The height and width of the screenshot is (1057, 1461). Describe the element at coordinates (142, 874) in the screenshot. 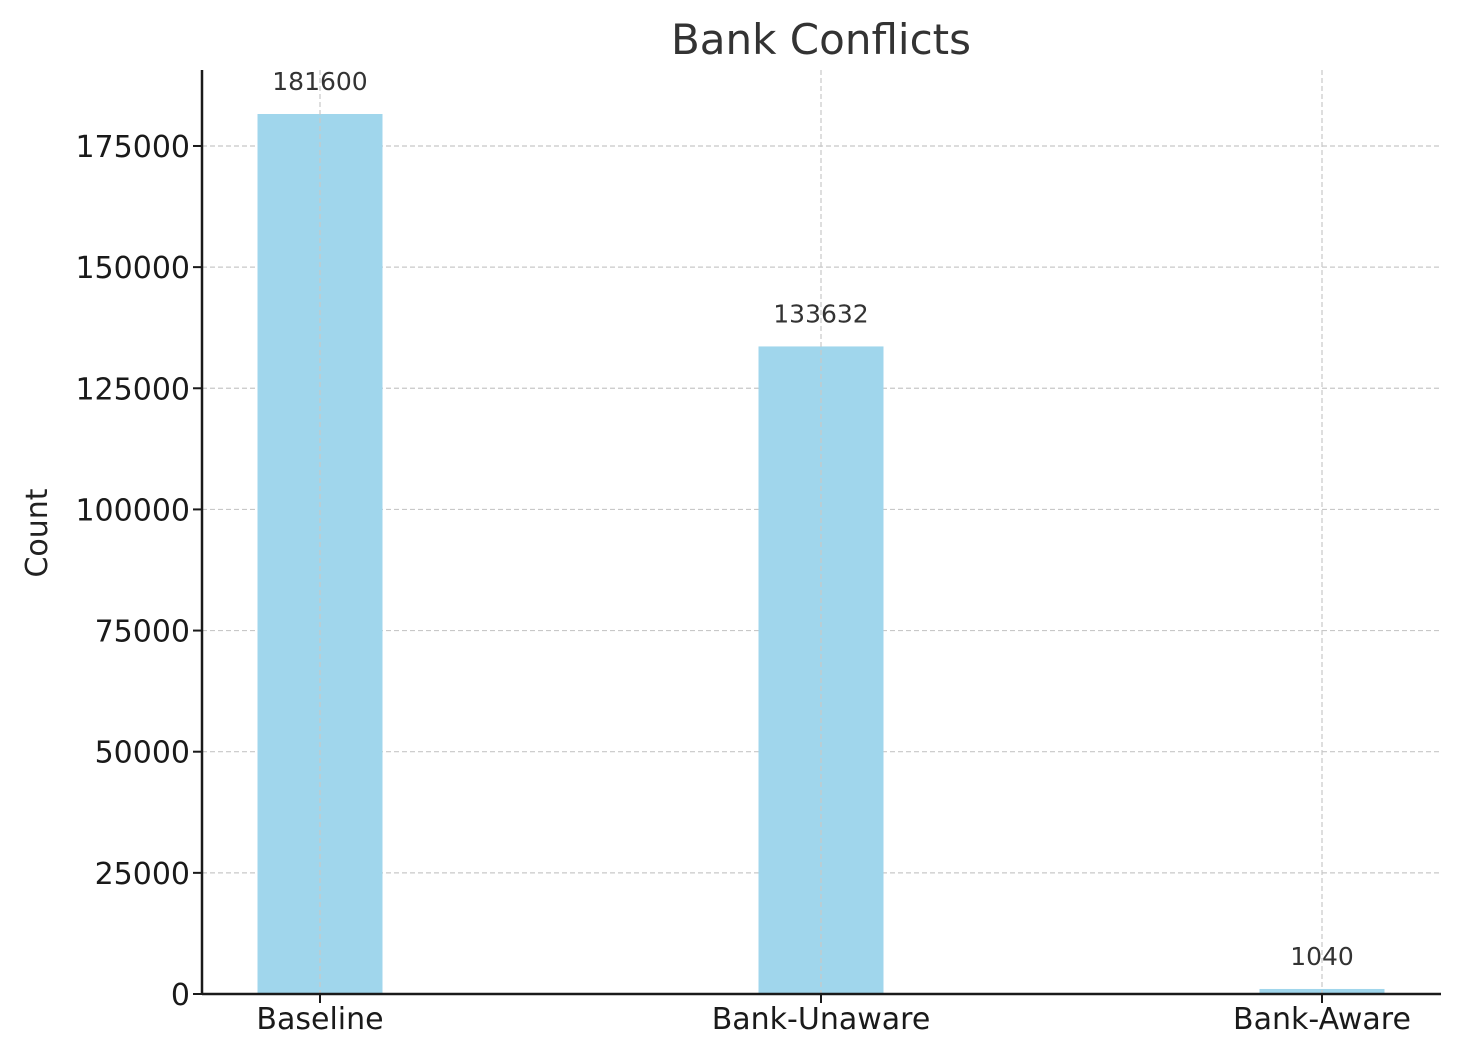

I see `y-tick-label: 25000` at that location.